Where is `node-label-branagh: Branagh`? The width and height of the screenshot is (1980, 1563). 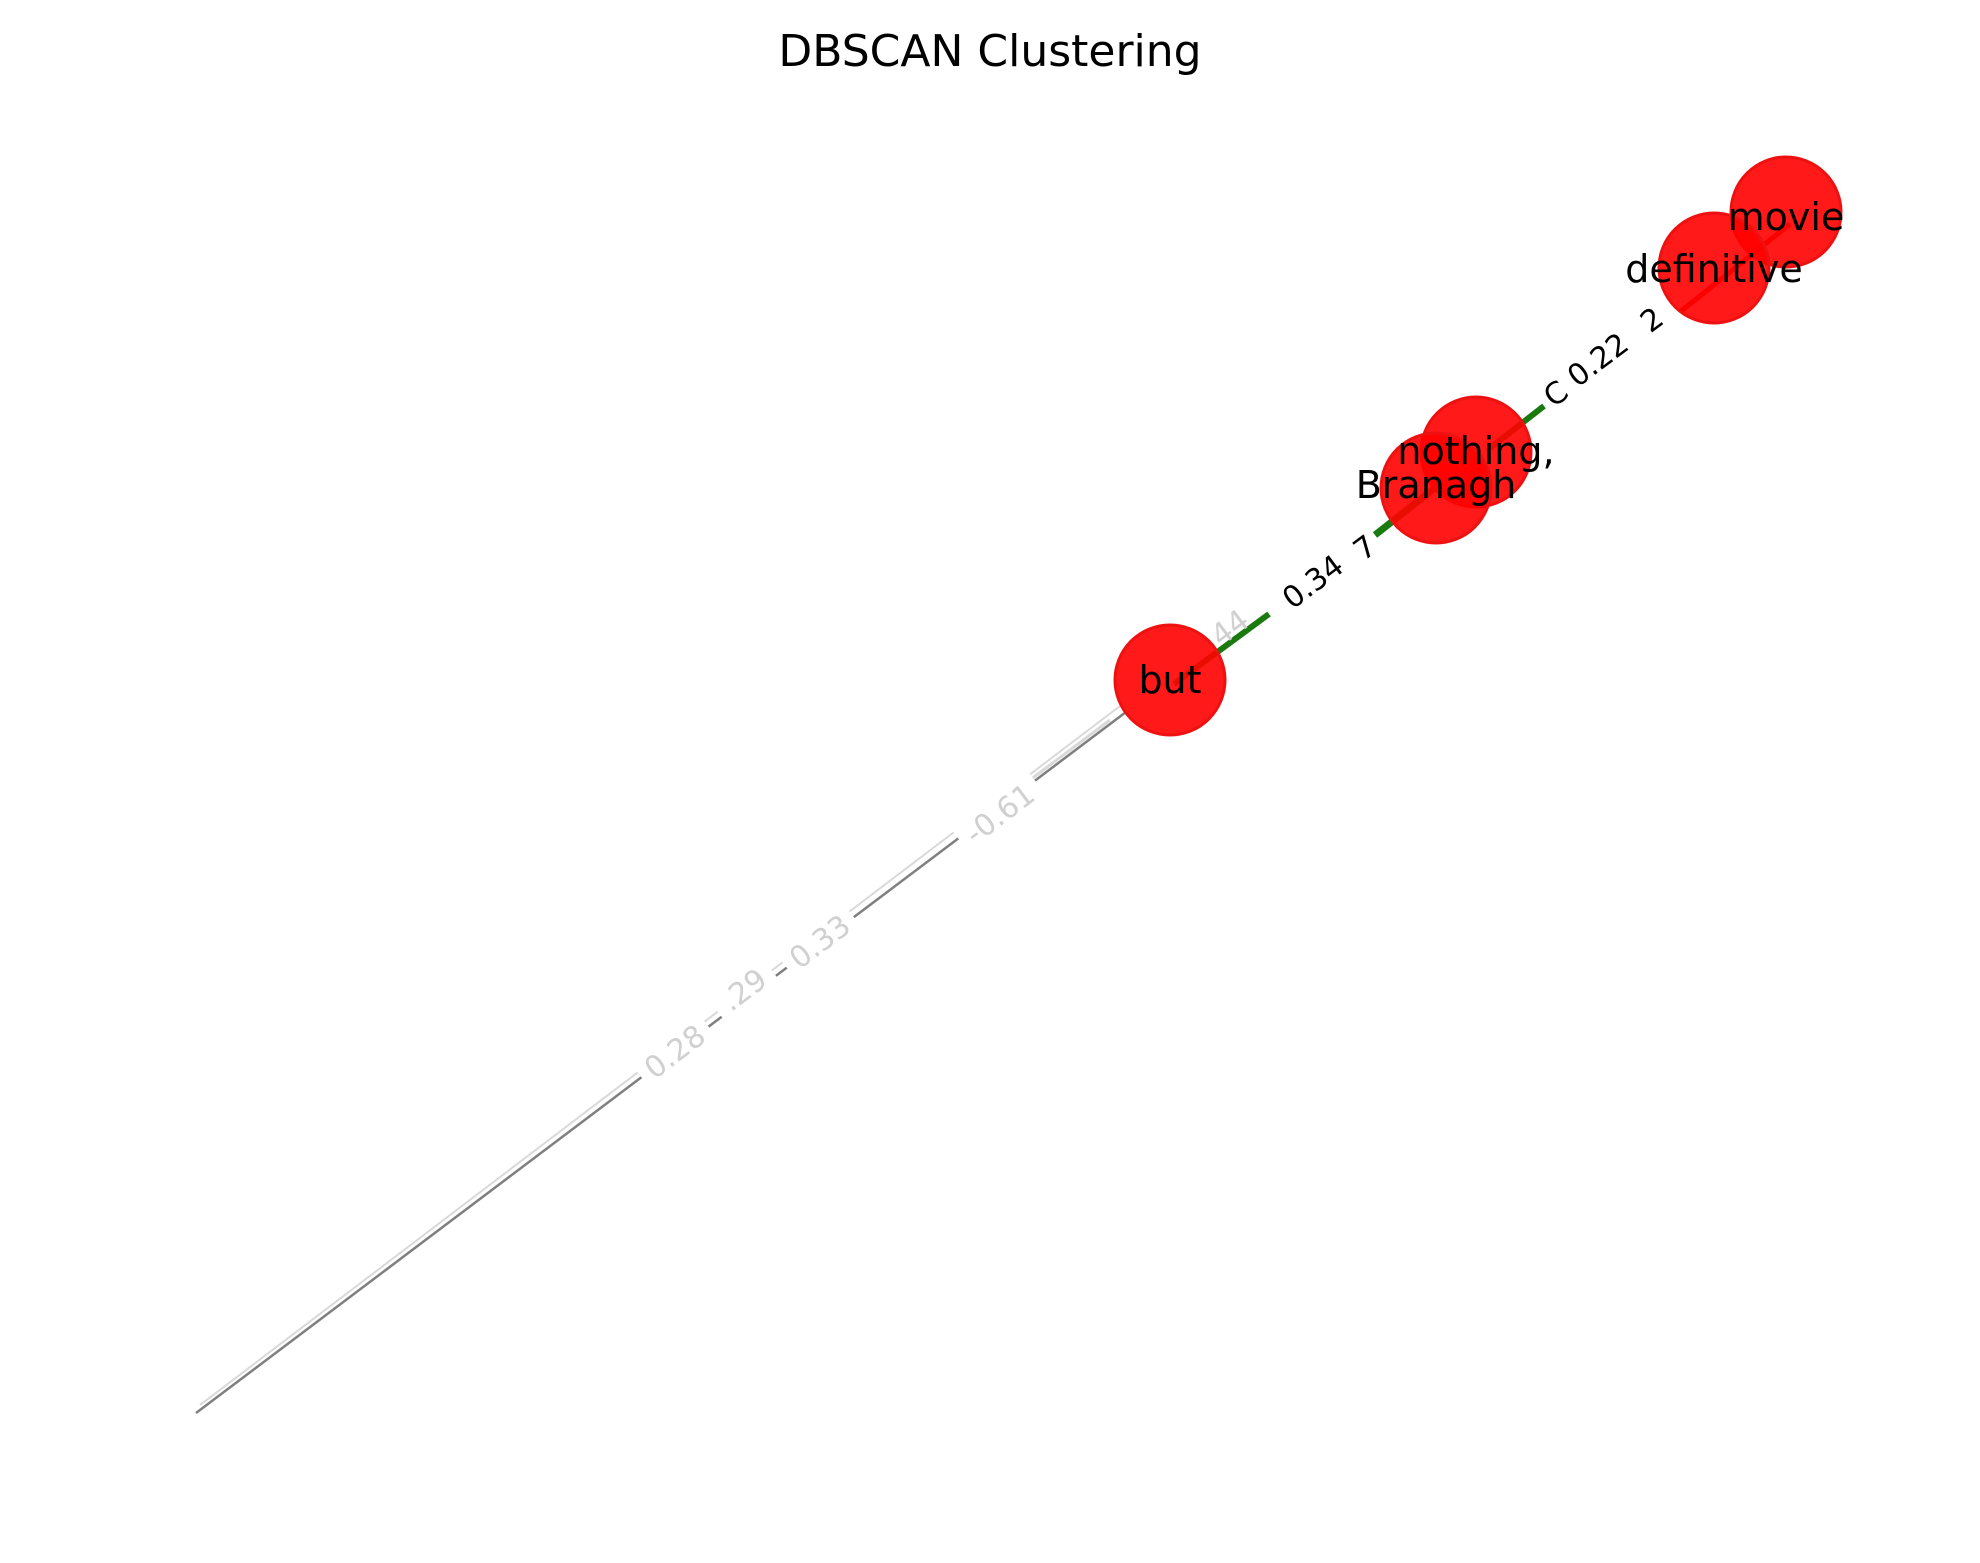 node-label-branagh: Branagh is located at coordinates (1436, 485).